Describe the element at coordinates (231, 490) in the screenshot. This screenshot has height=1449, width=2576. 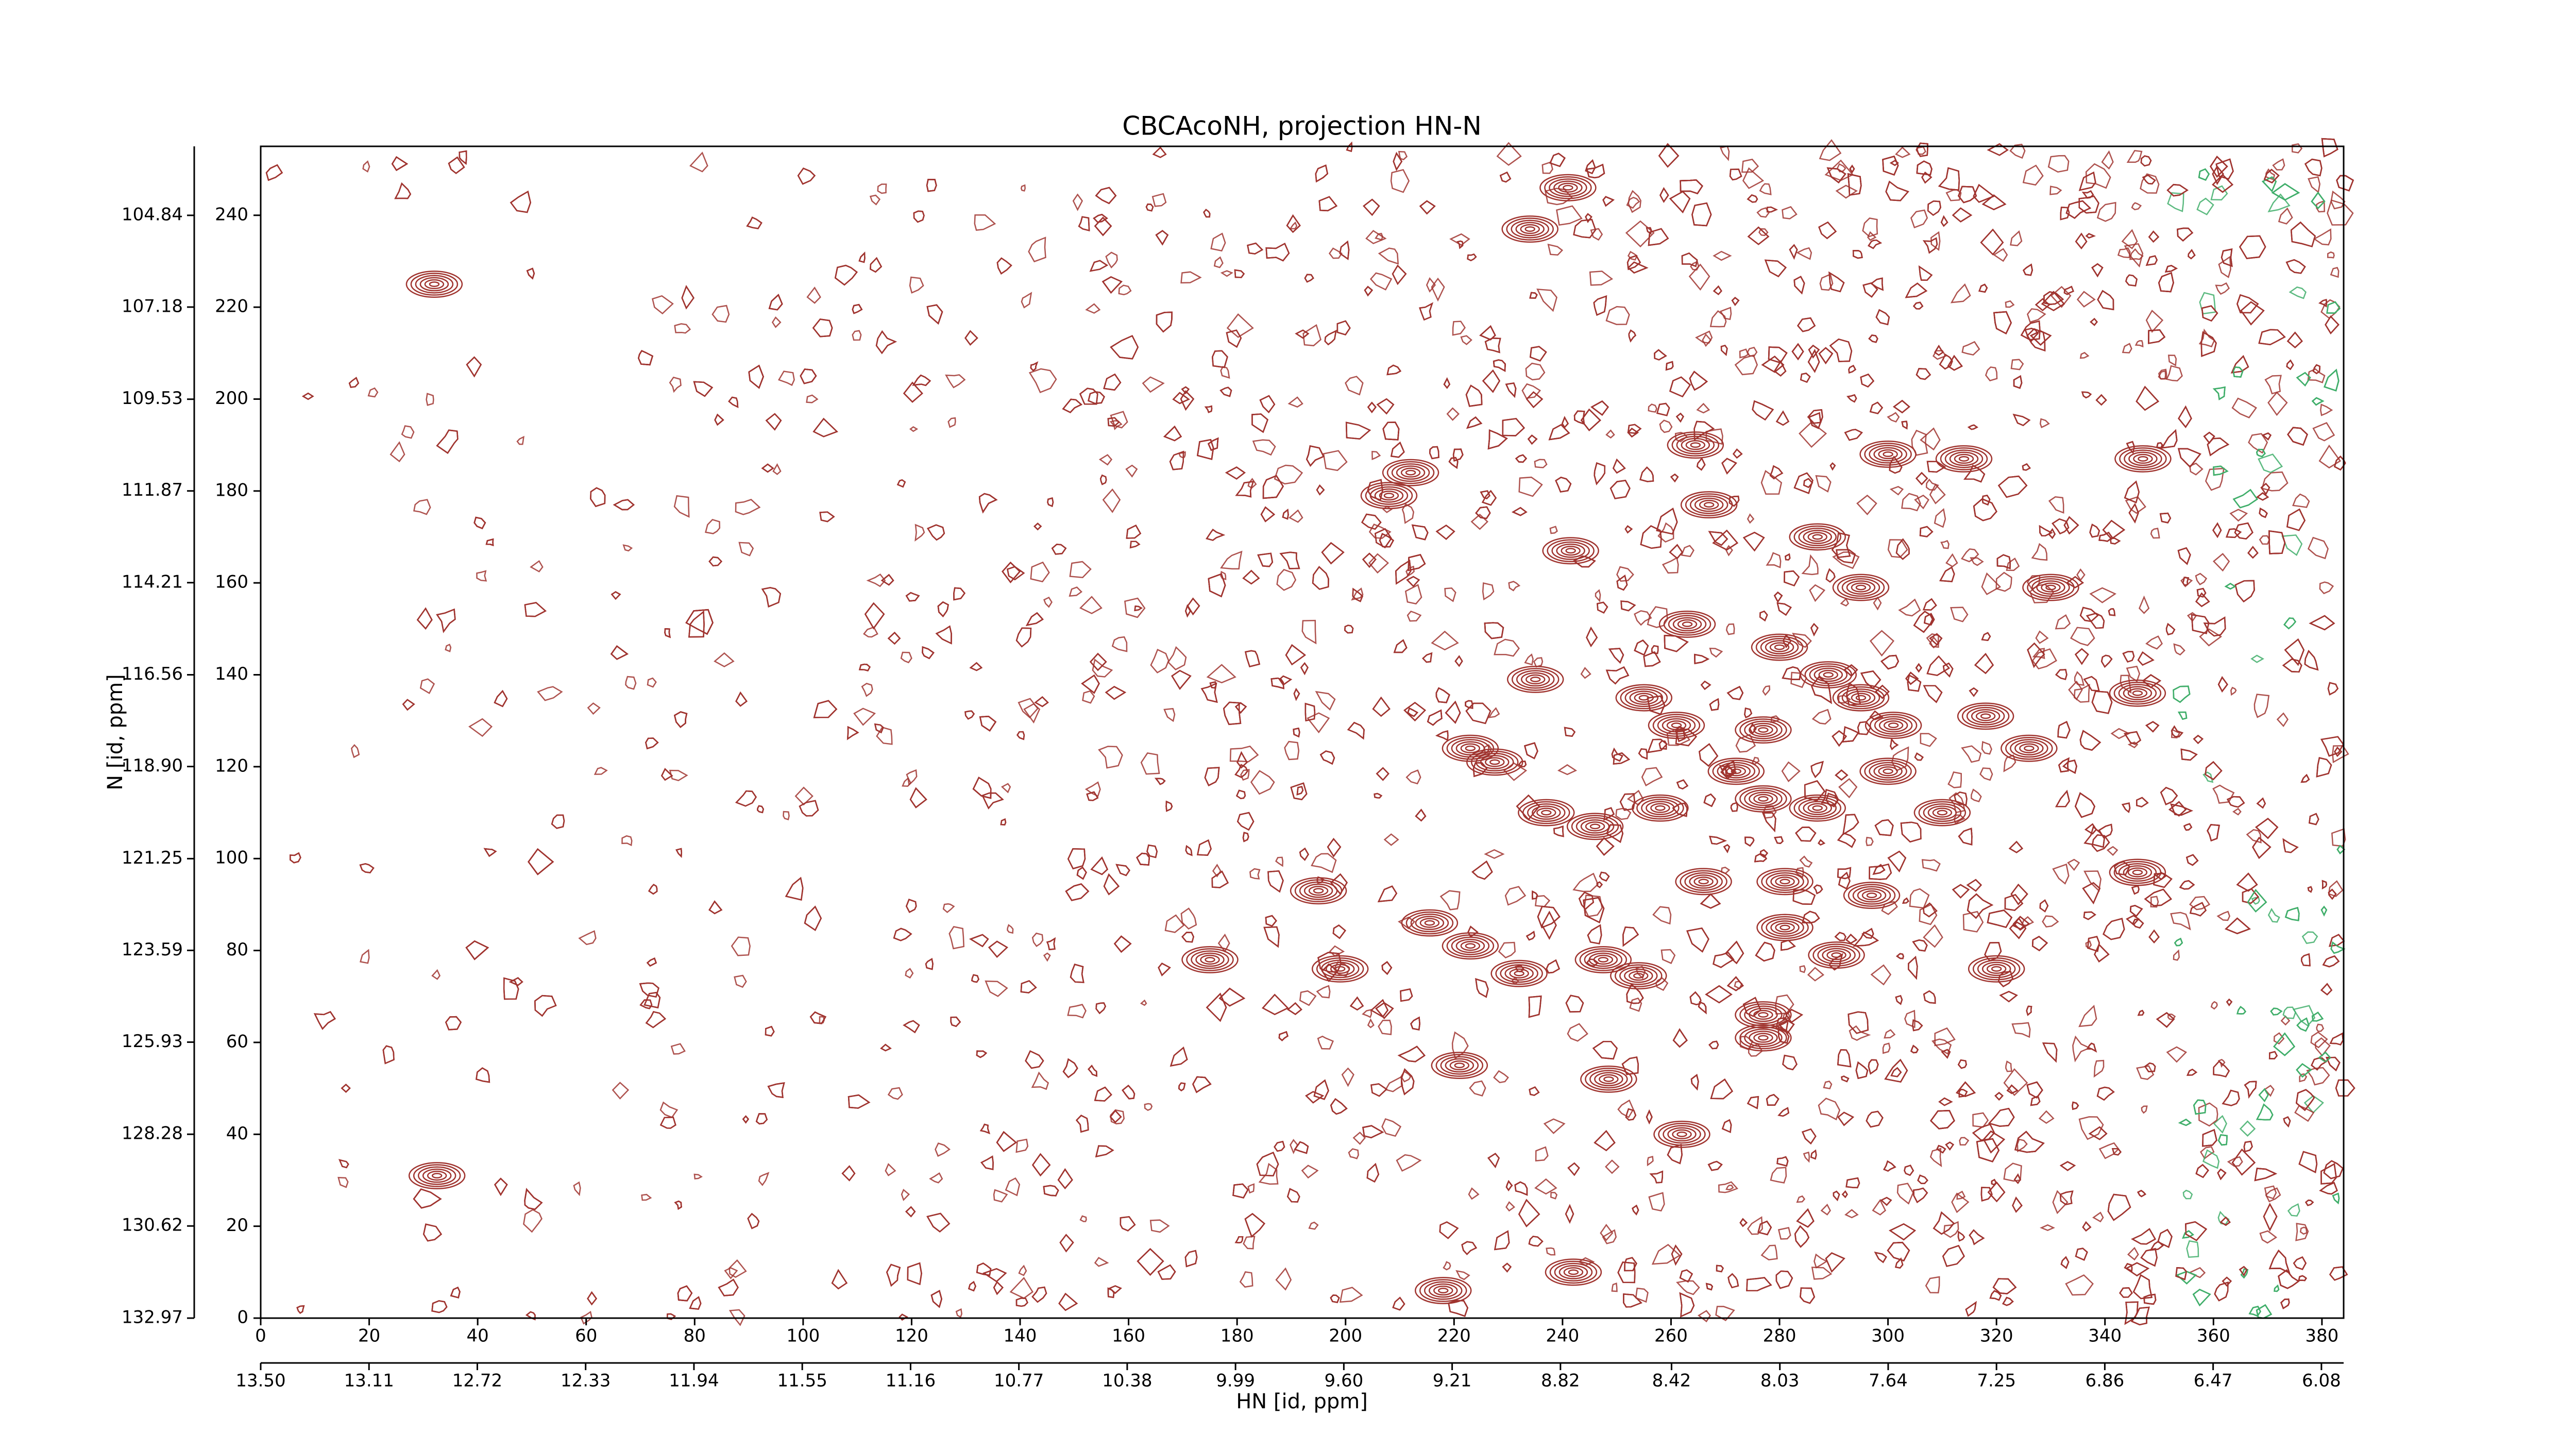
I see `y-tick-label: 180` at that location.